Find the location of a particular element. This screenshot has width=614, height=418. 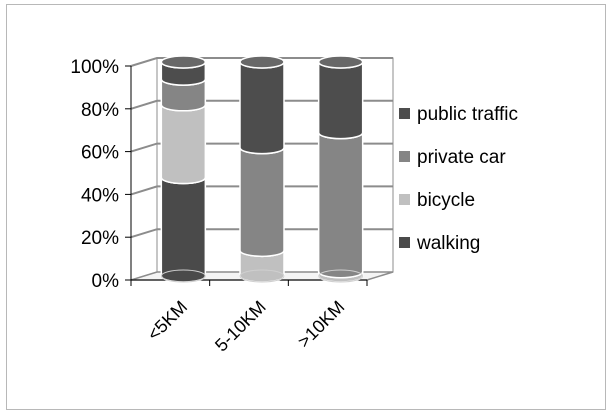

legend-item: bicycle is located at coordinates (437, 200).